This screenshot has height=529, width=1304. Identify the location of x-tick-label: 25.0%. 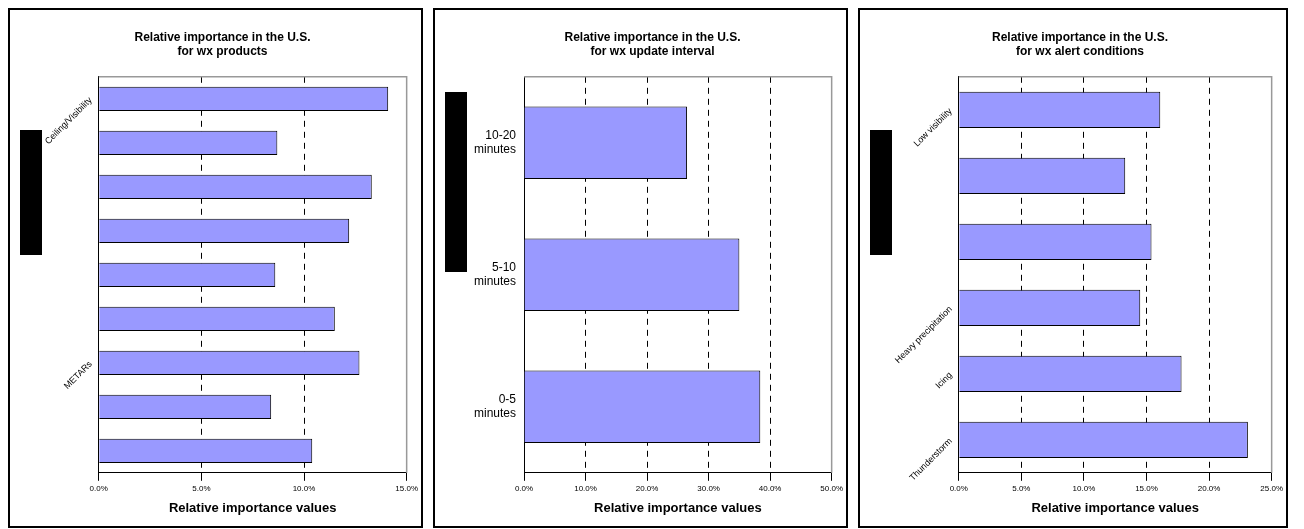
(1271, 488).